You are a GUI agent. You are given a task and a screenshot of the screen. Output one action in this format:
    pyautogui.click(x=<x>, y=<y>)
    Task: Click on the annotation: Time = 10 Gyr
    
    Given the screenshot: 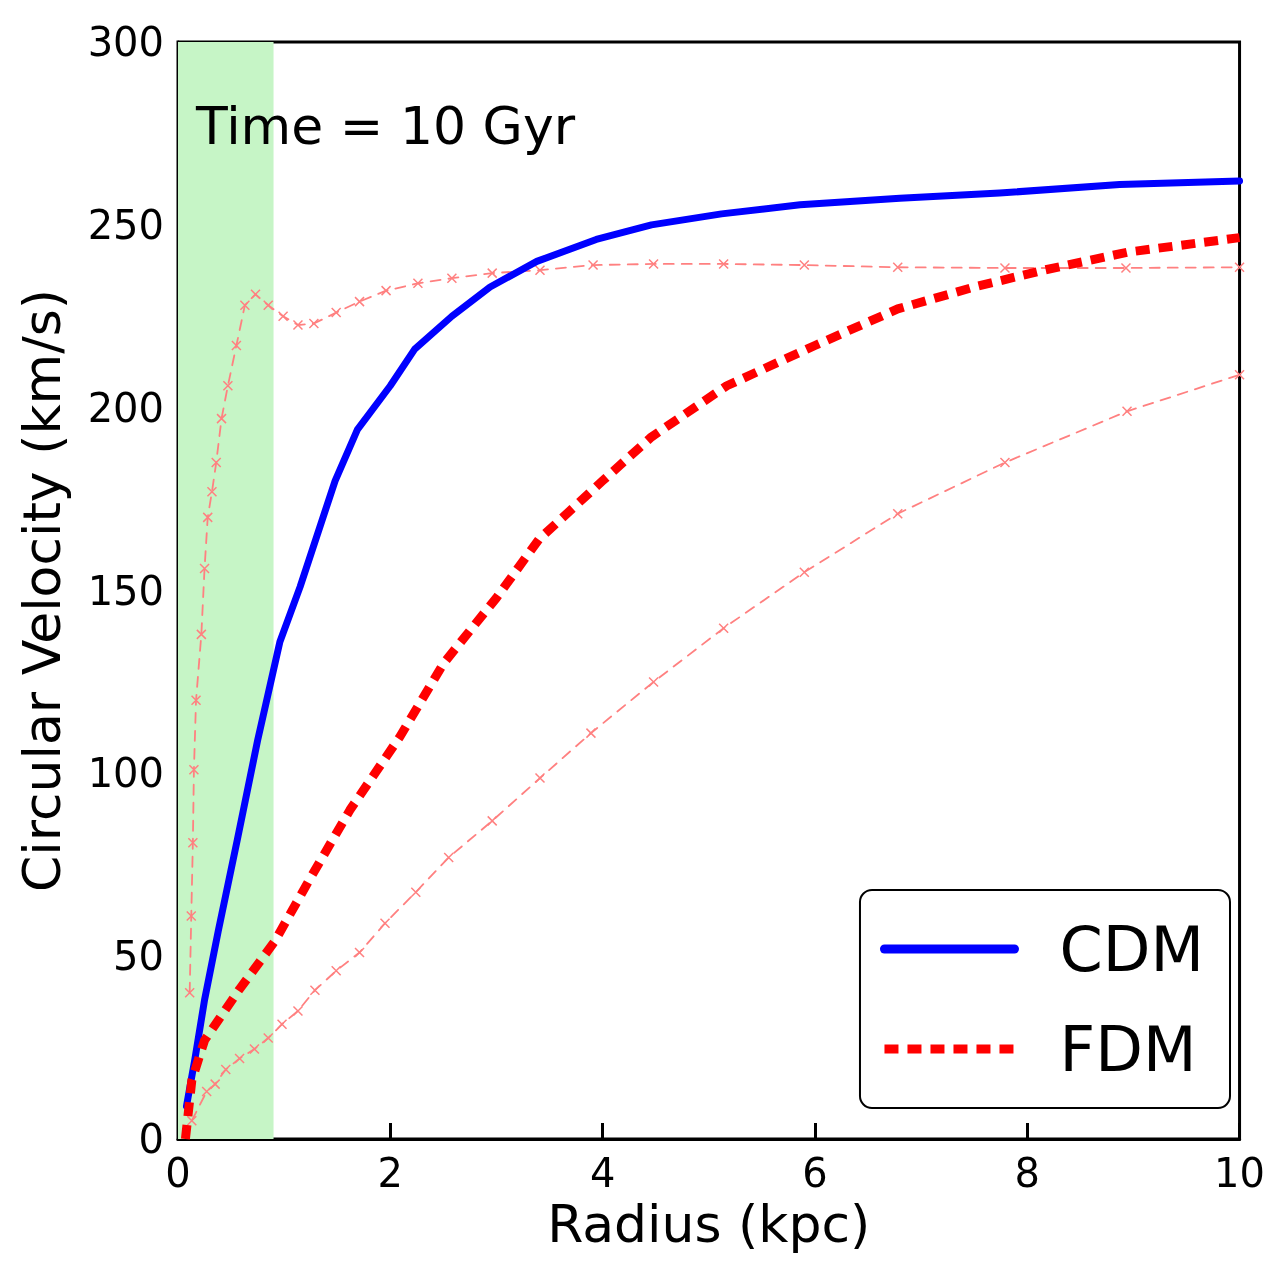 What is the action you would take?
    pyautogui.click(x=385, y=126)
    